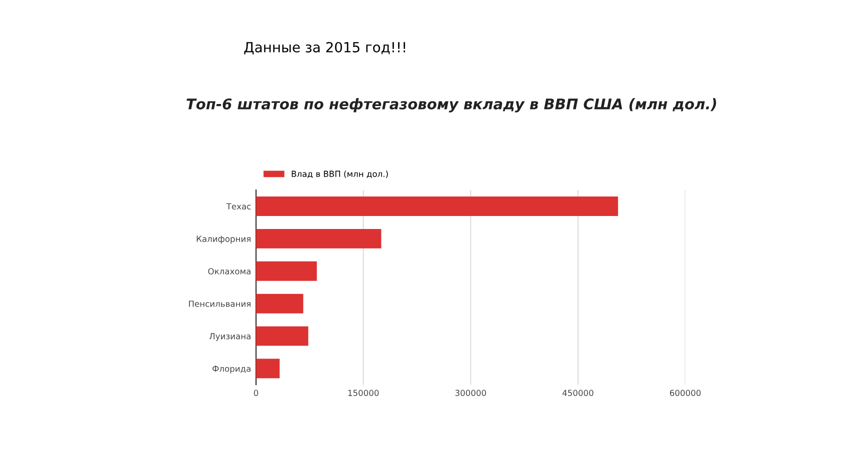 This screenshot has height=475, width=845. Describe the element at coordinates (229, 337) in the screenshot. I see `y-tick-label: Луизиана` at that location.